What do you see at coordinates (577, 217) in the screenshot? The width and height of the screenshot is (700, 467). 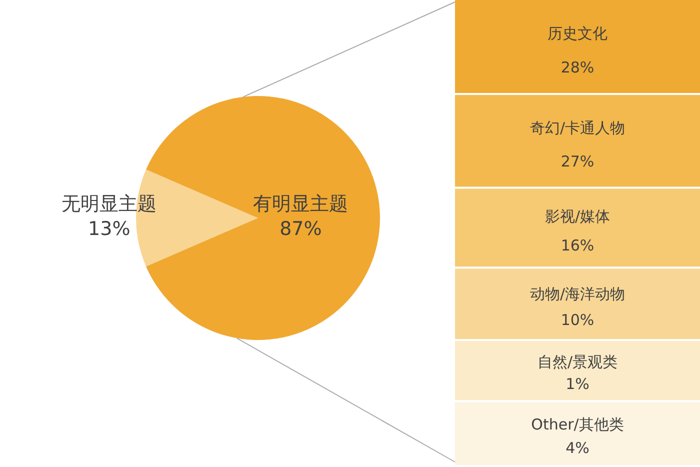 I see `category-label: 影视/媒体` at bounding box center [577, 217].